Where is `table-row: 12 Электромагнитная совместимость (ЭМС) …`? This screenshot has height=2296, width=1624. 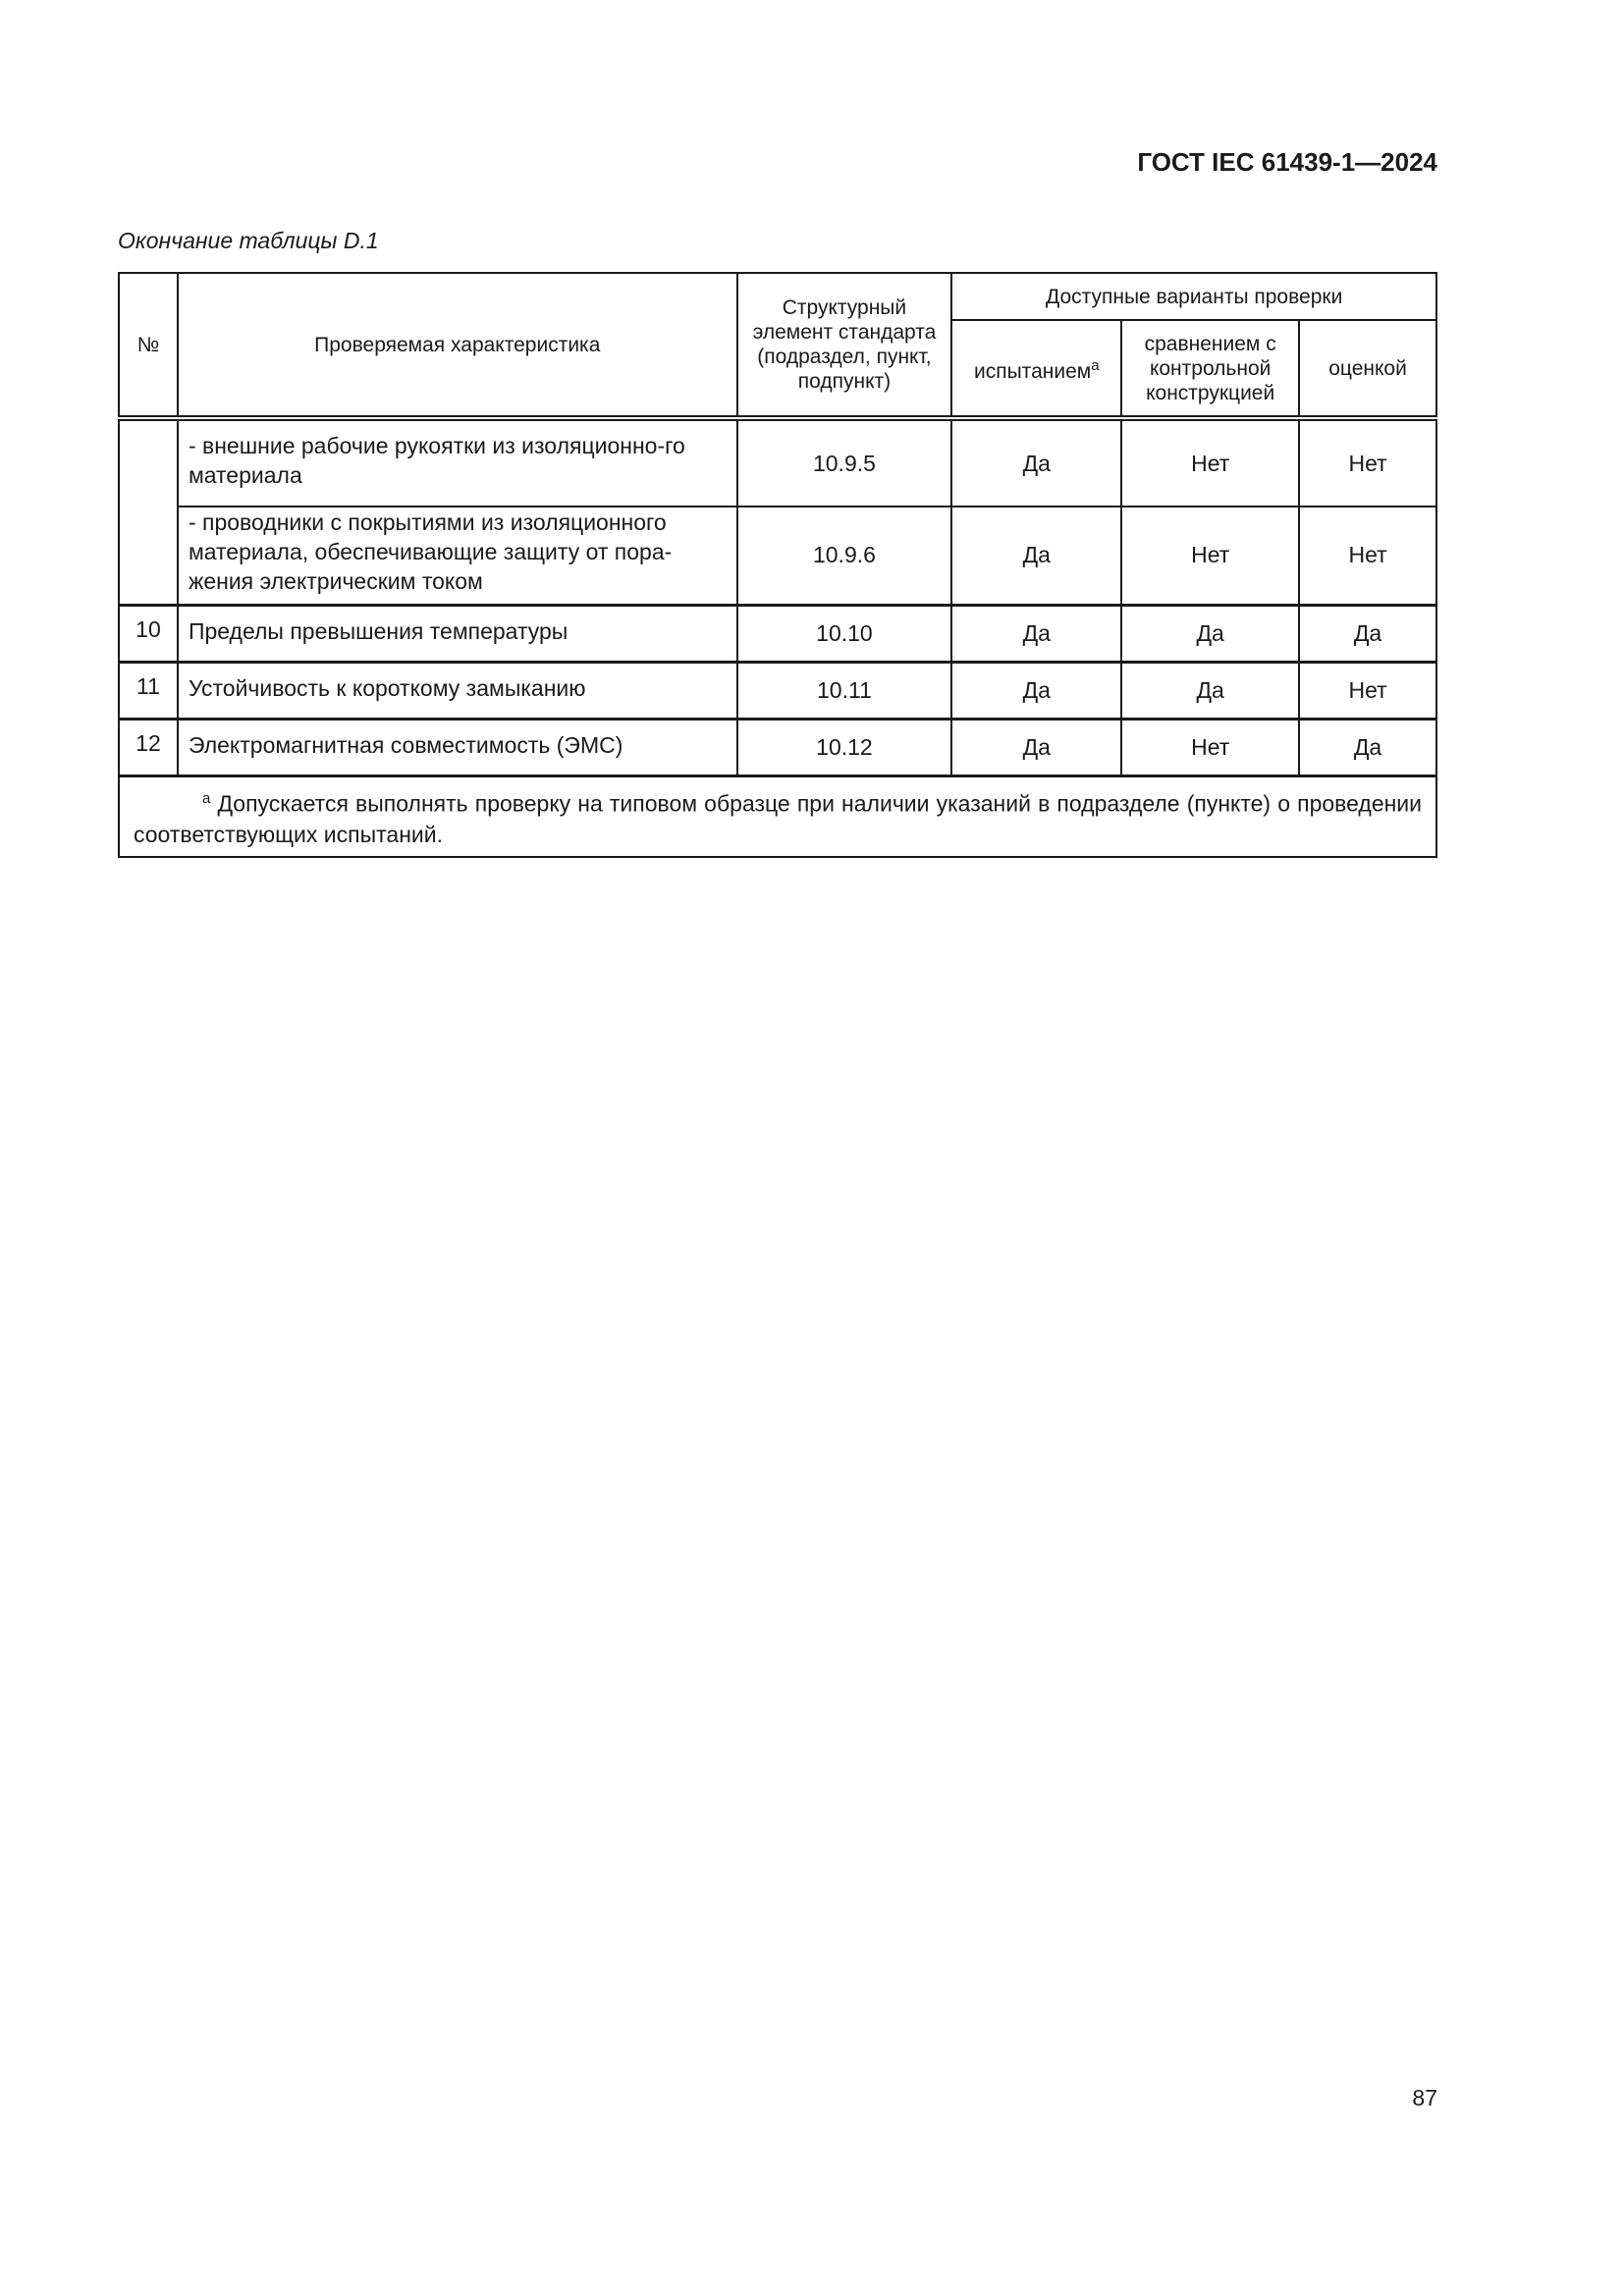
table-row: 12 Электромагнитная совместимость (ЭМС) … is located at coordinates (777, 746).